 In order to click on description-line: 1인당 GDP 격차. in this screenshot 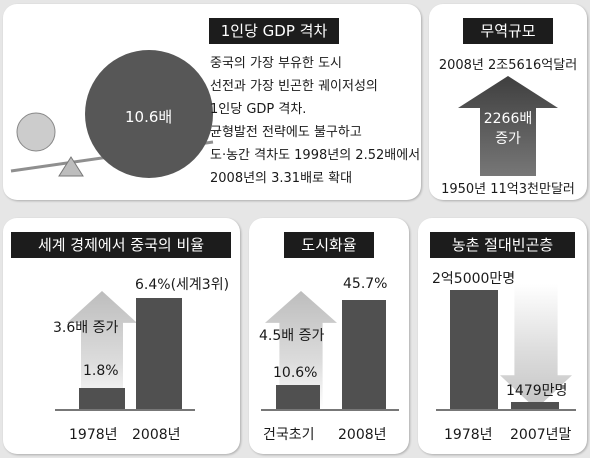, I will do `click(258, 109)`.